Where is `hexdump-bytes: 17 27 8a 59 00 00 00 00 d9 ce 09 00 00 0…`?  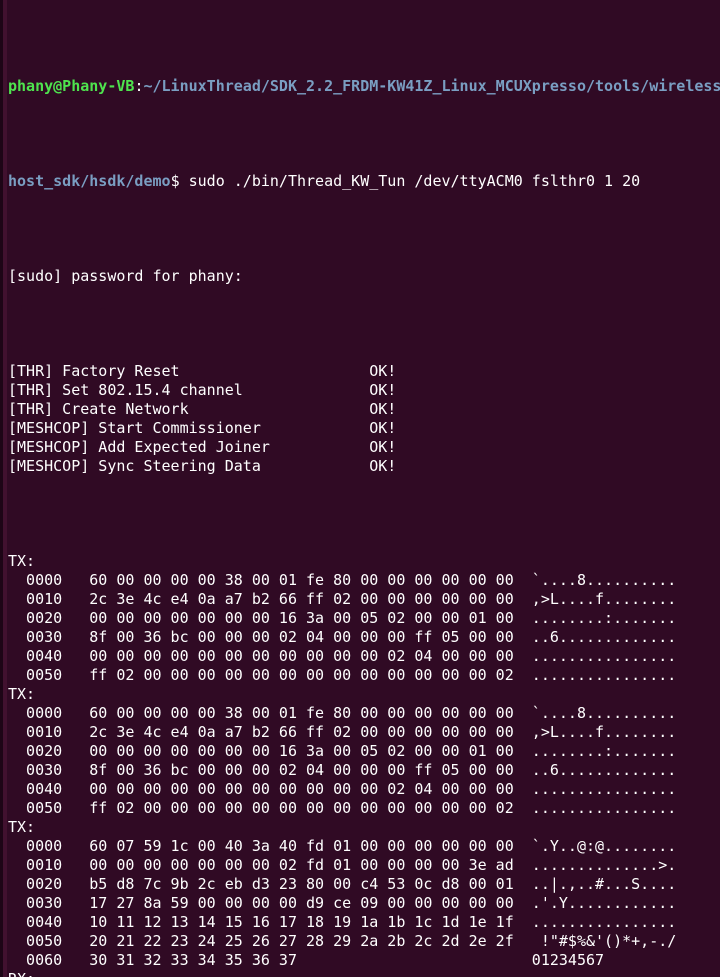
hexdump-bytes: 17 27 8a 59 00 00 00 00 d9 ce 09 00 00 0… is located at coordinates (301, 903).